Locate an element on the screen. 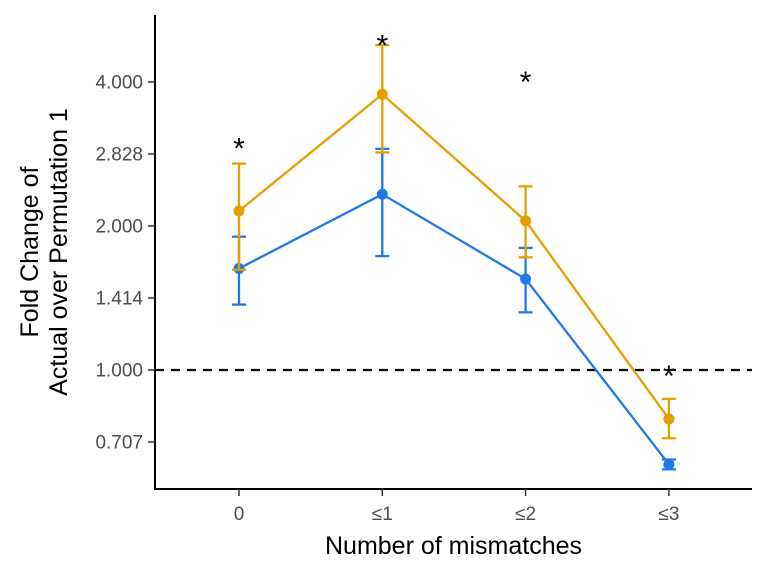 This screenshot has width=768, height=576. x-tick-label: ≤3 is located at coordinates (668, 514).